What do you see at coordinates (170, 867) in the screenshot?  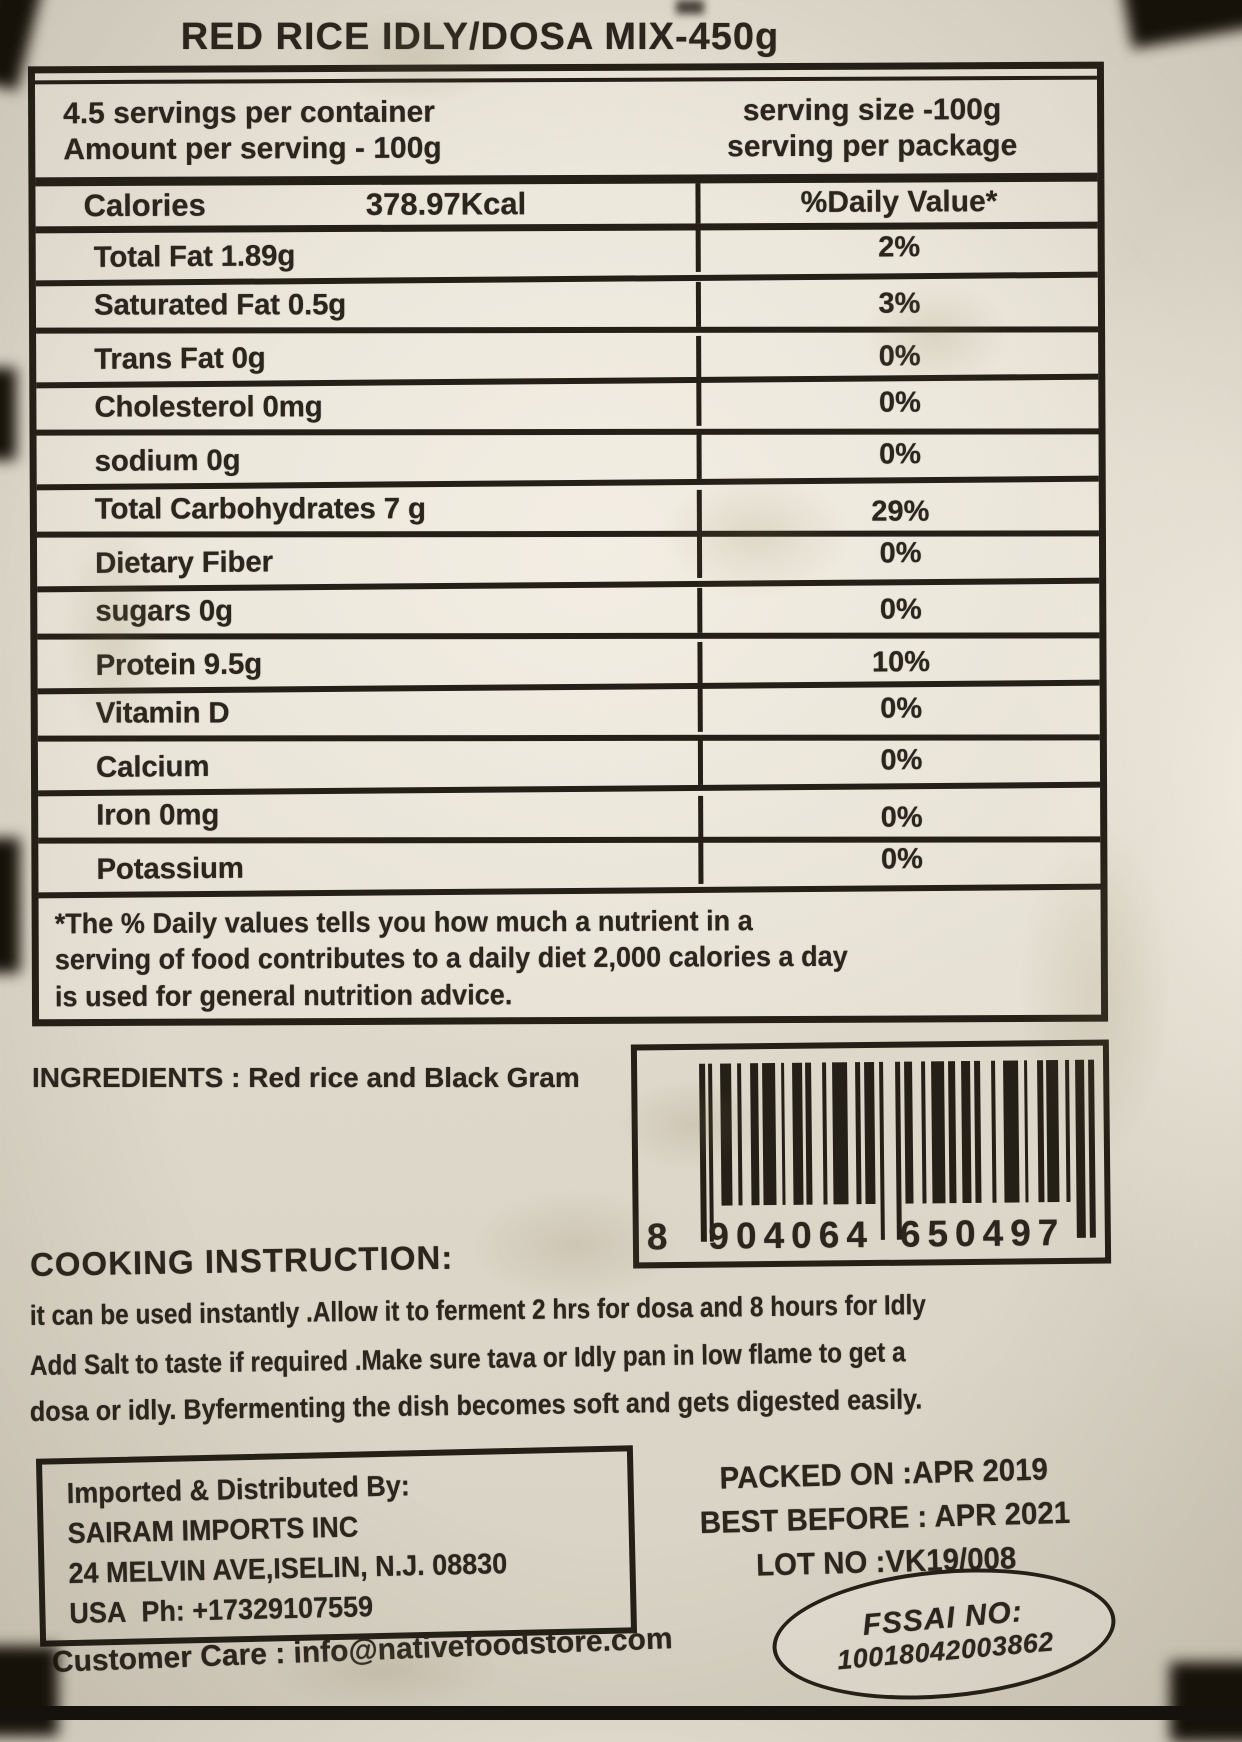 I see `nutrient-label: Potassium` at bounding box center [170, 867].